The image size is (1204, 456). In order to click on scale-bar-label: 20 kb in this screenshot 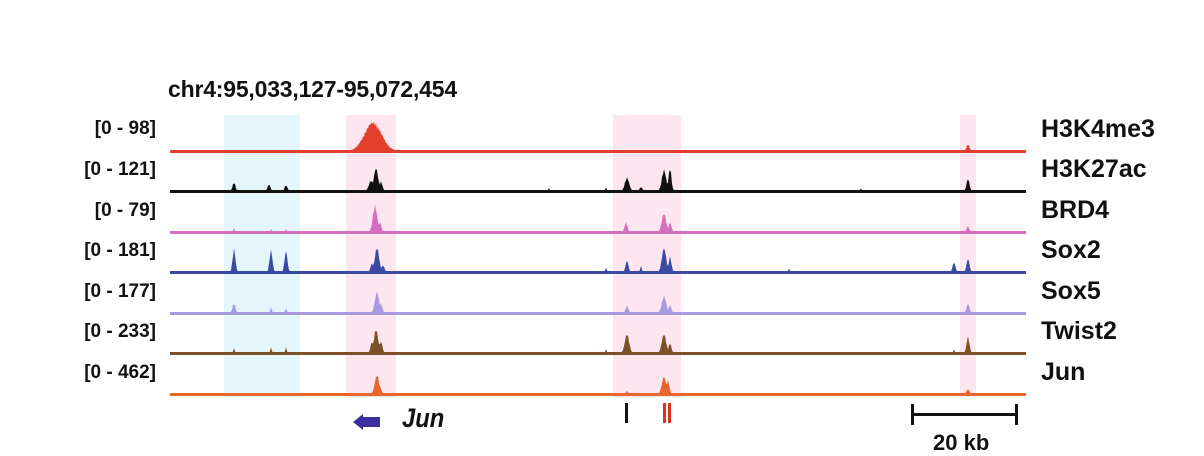, I will do `click(961, 442)`.